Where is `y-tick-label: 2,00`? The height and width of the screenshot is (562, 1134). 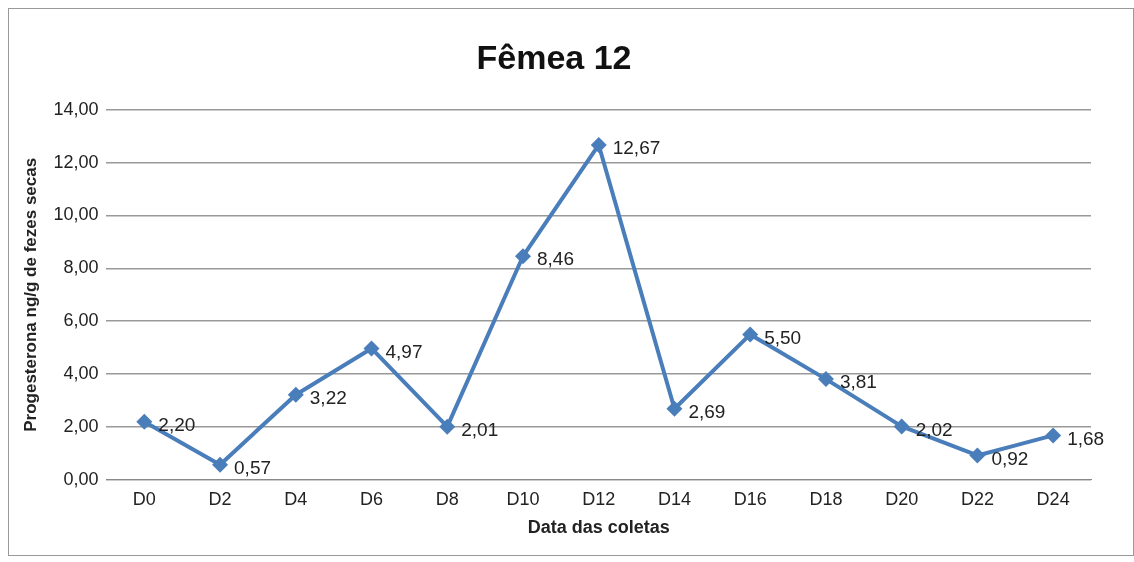
y-tick-label: 2,00 is located at coordinates (81, 425).